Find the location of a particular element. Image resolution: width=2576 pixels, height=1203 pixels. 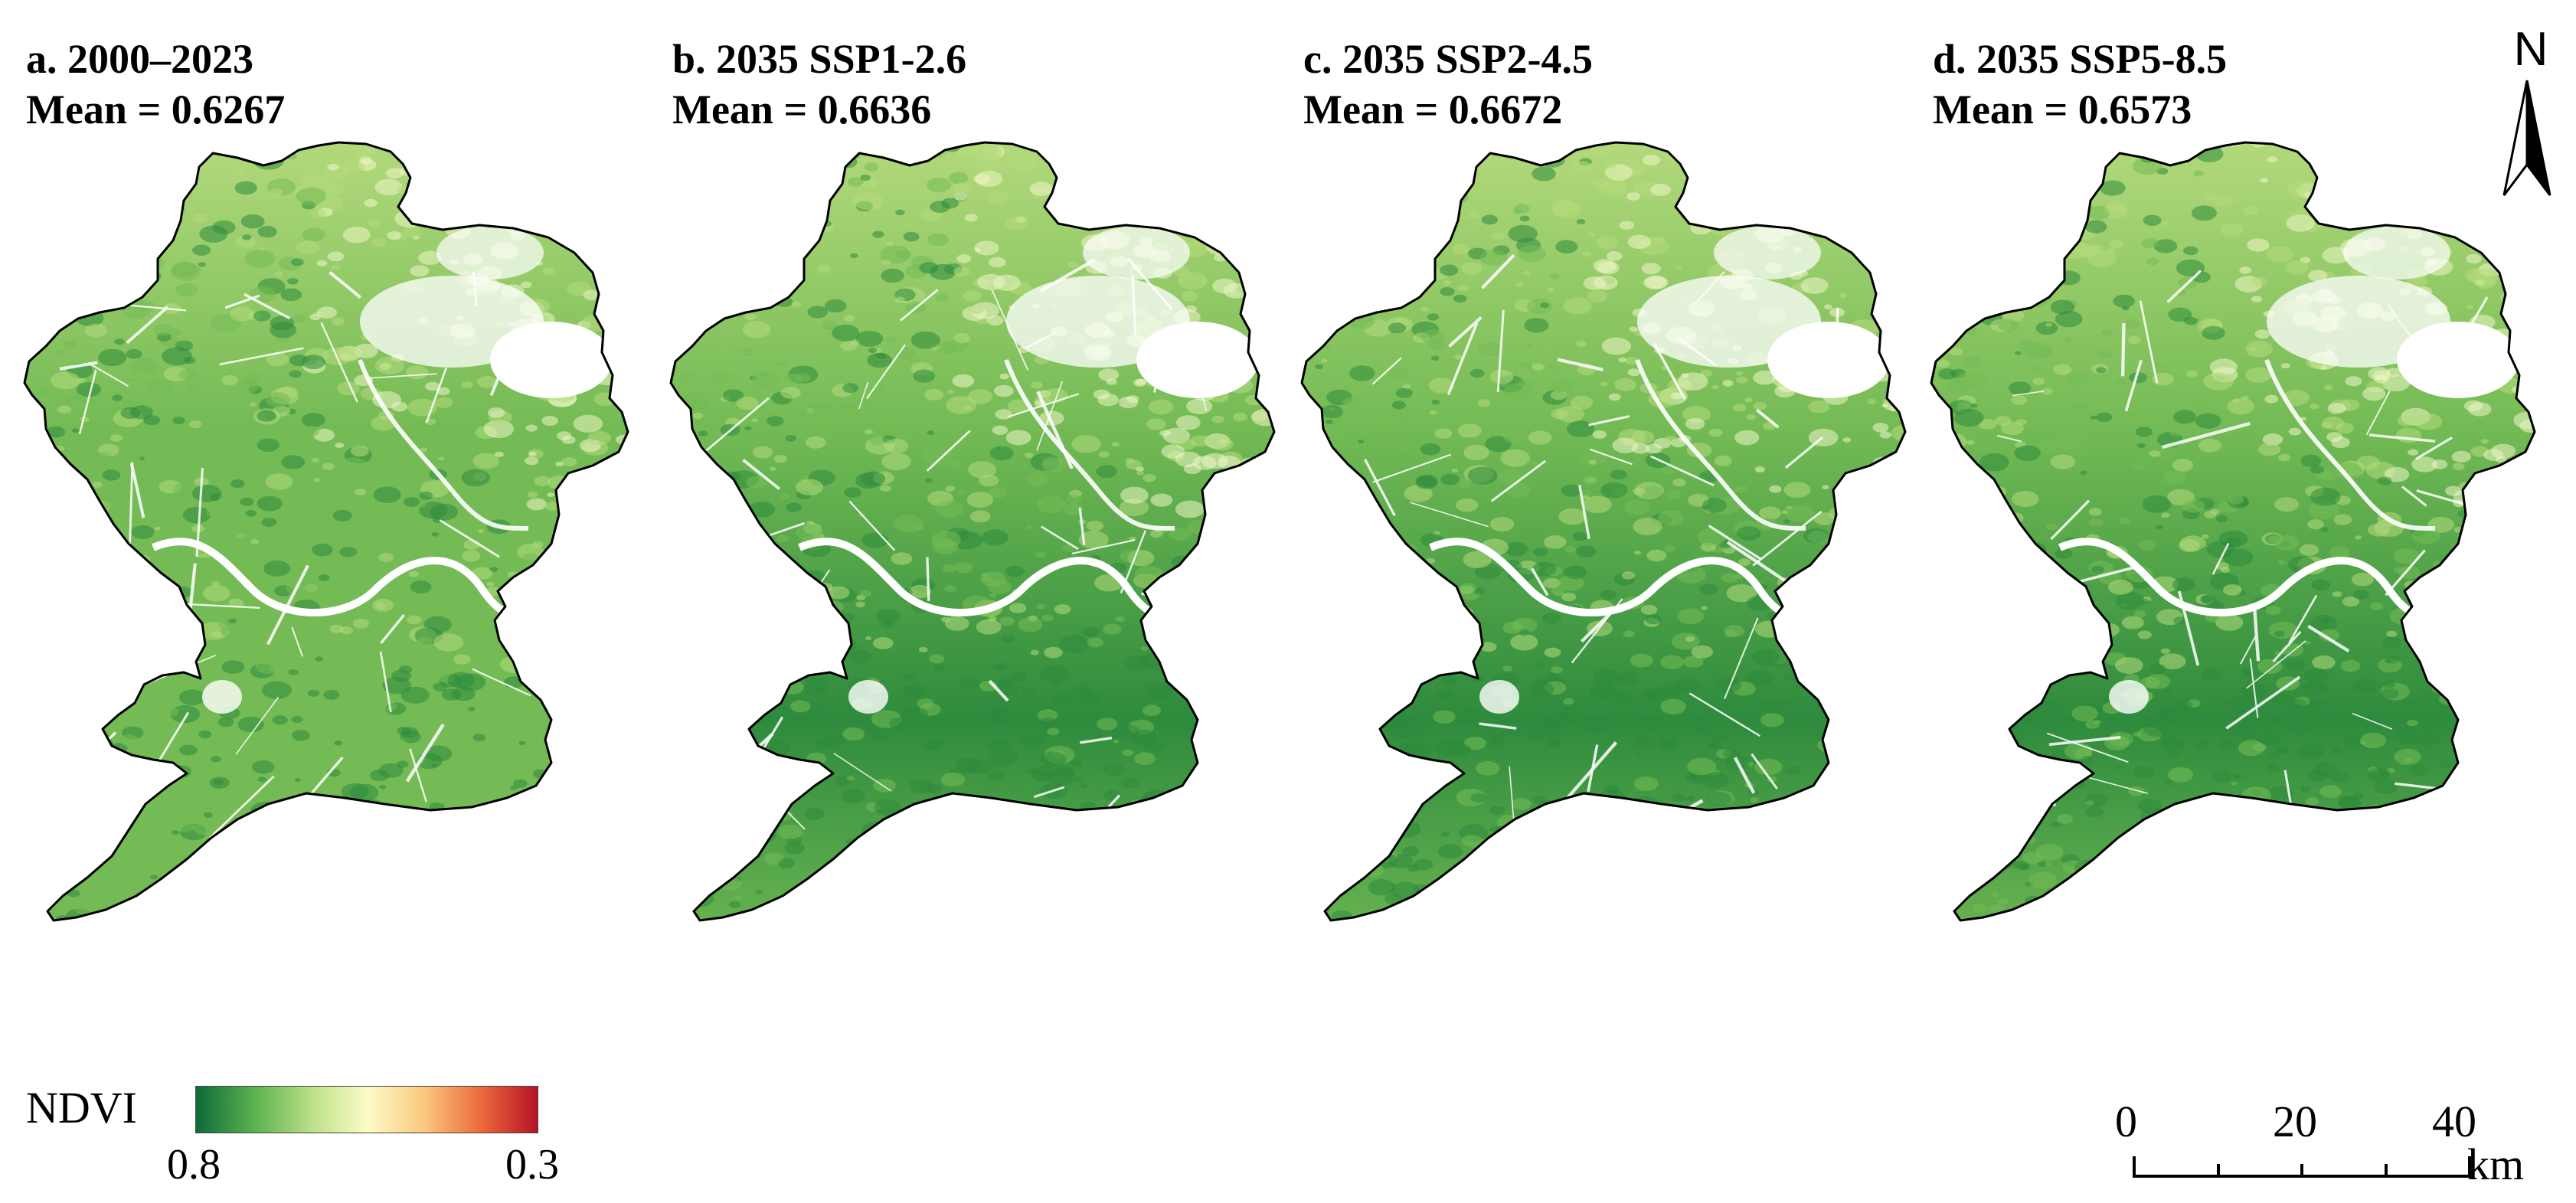

panel-a-heading: a. 2000–2023 Mean = 0.6267 is located at coordinates (155, 84).